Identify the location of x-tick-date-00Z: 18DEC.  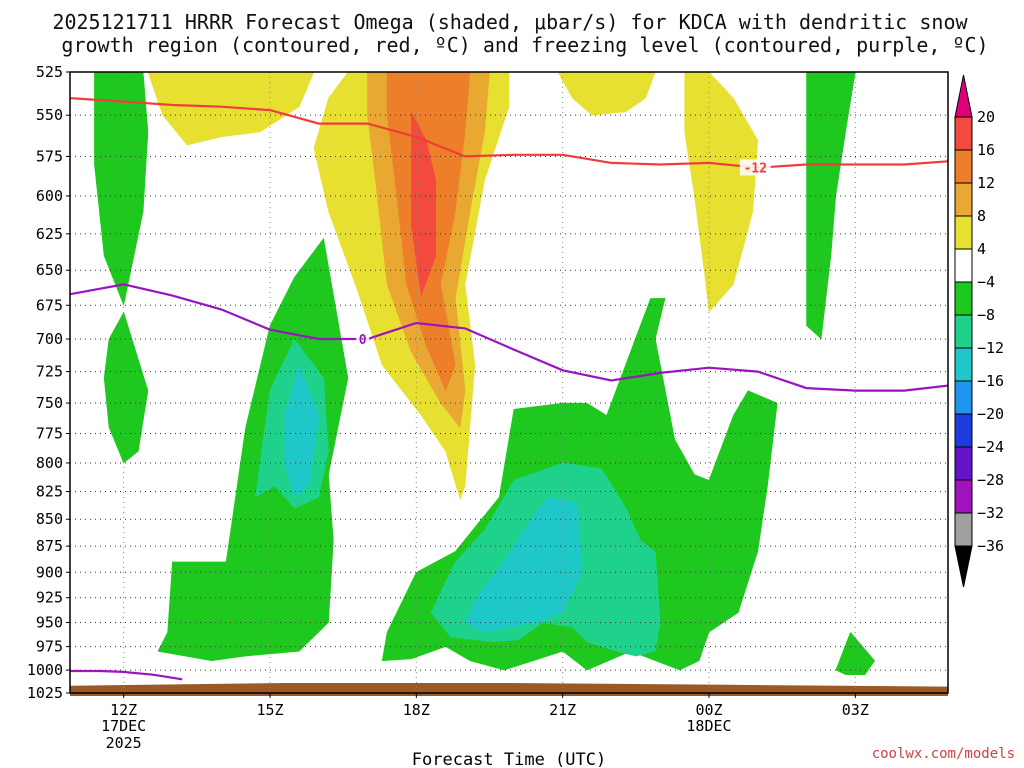
(708, 726).